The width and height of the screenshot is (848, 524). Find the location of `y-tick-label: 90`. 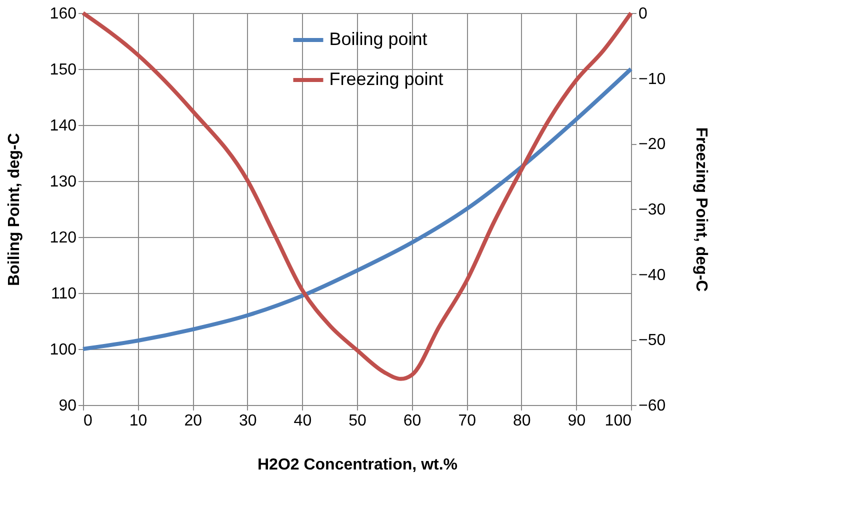

y-tick-label: 90 is located at coordinates (67, 406).